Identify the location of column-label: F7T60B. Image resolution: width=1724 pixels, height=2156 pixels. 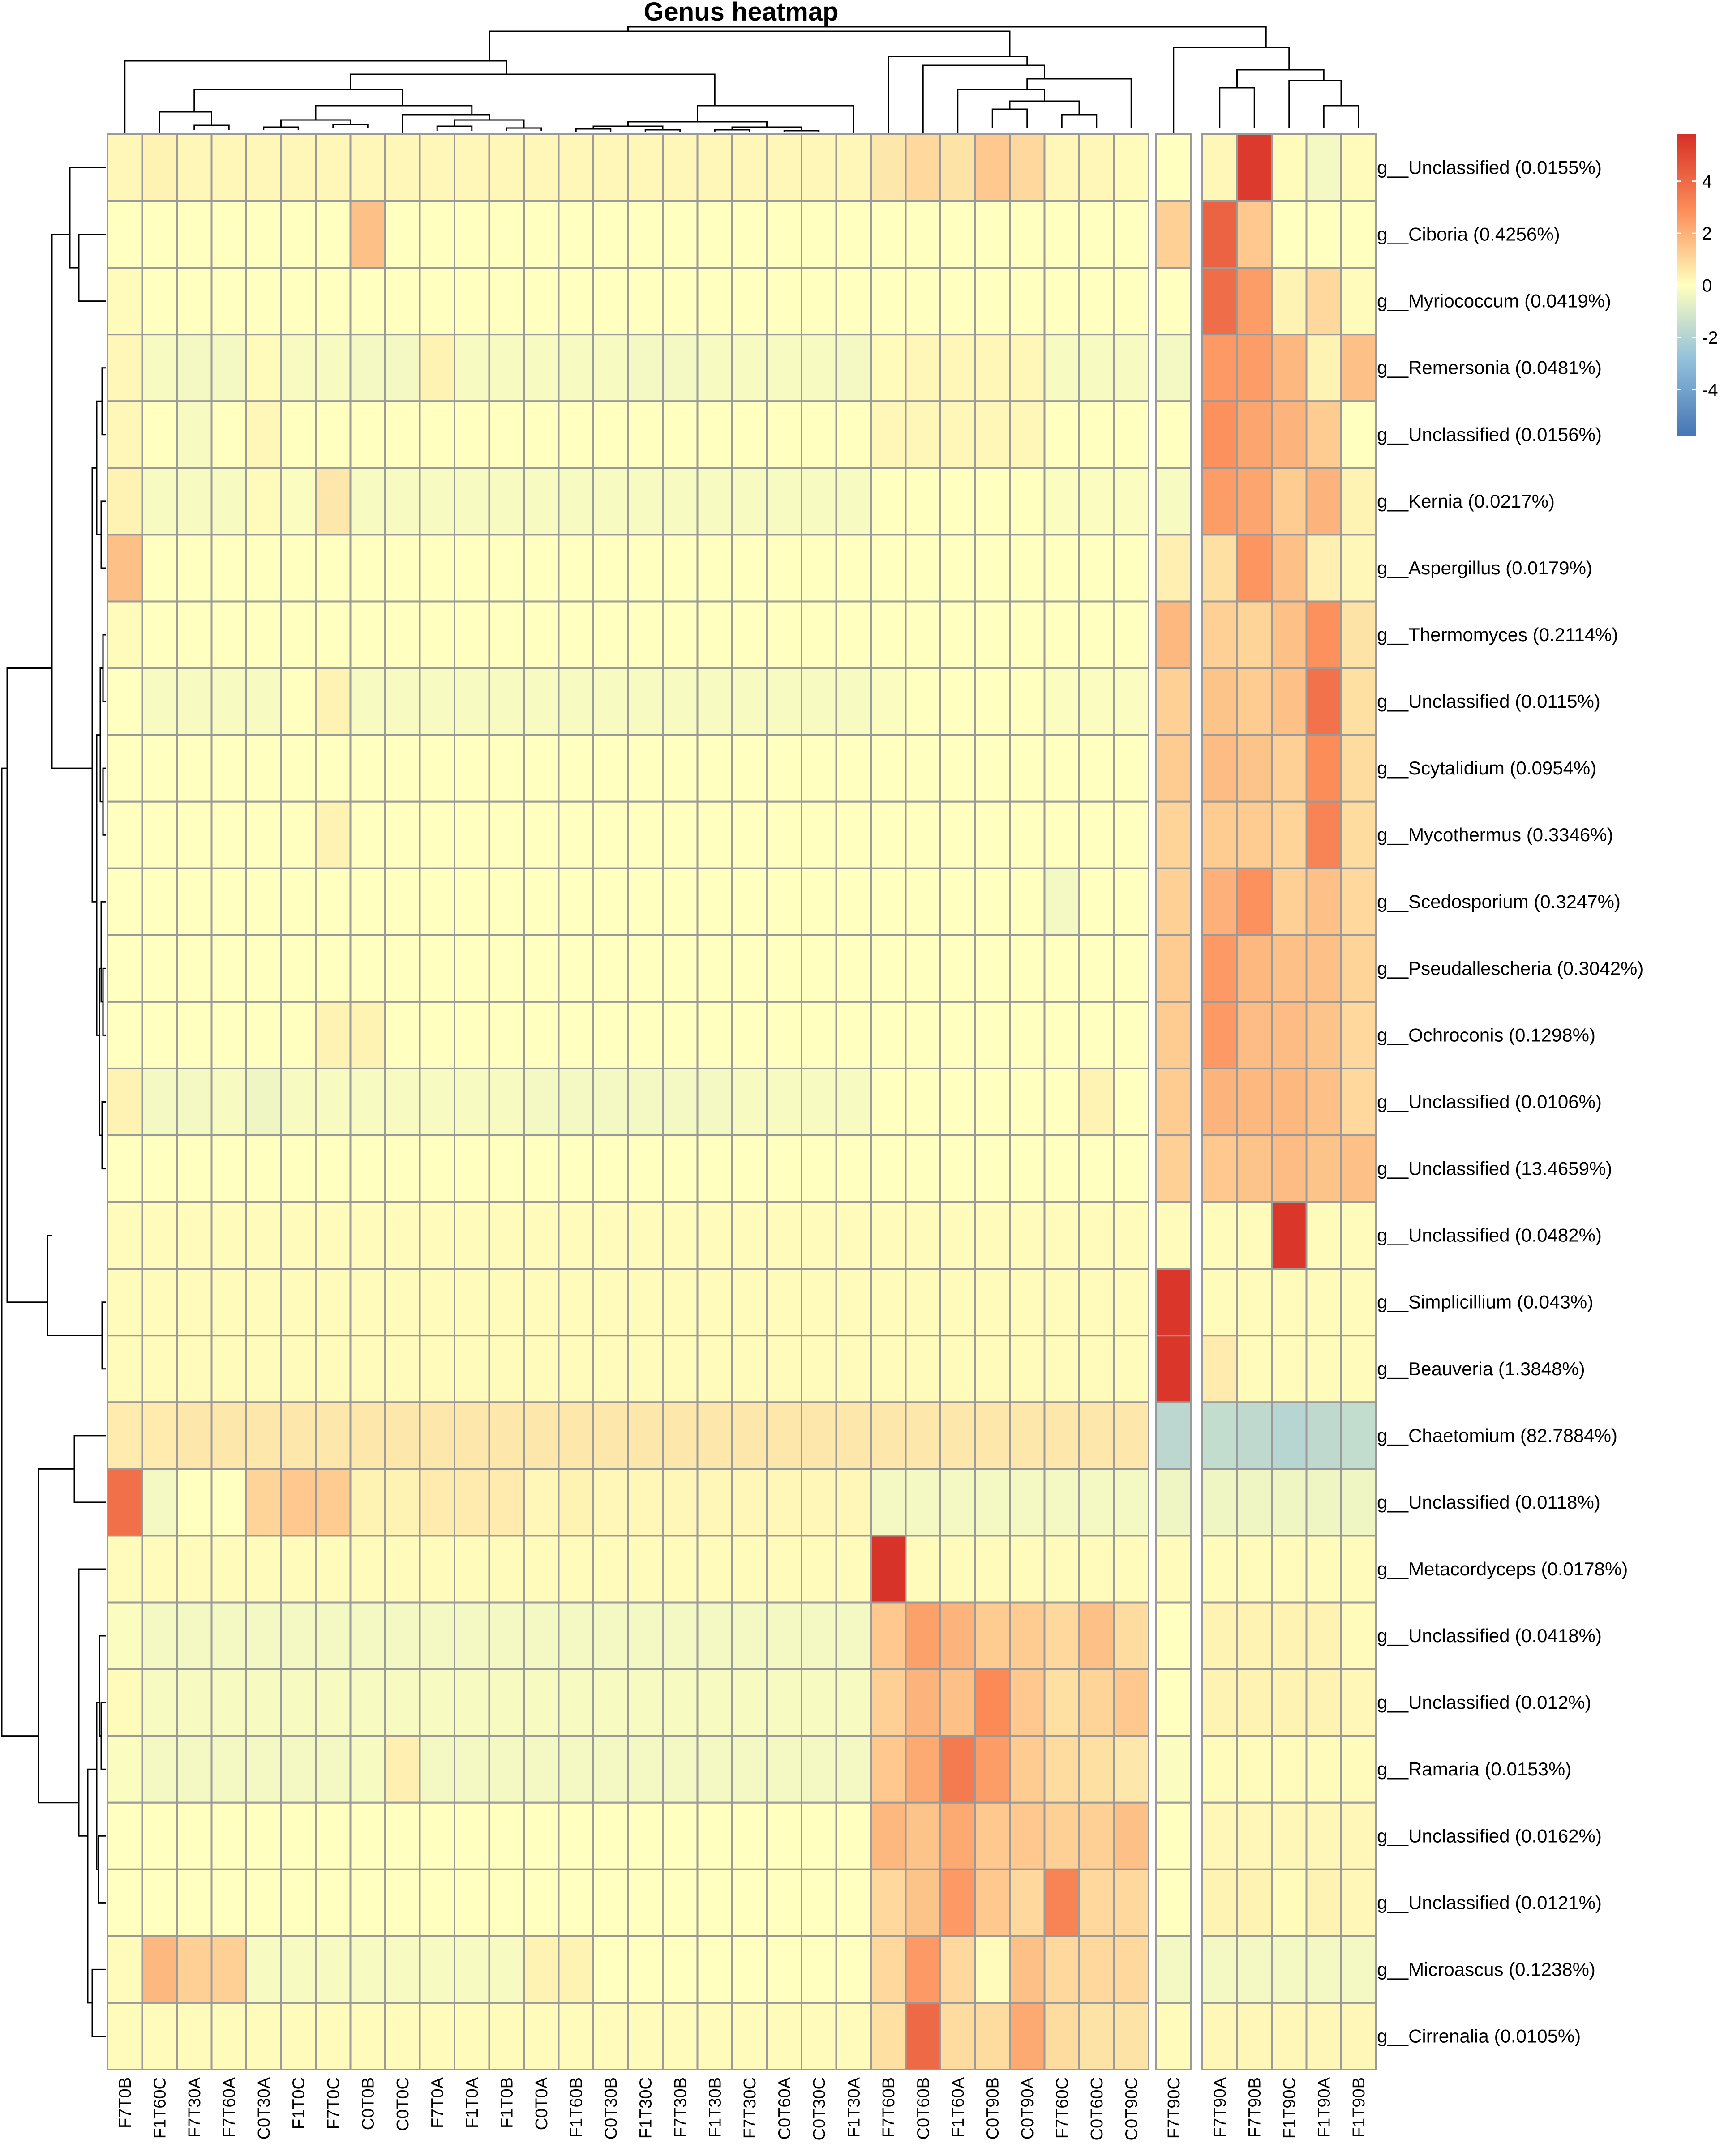
(888, 2107).